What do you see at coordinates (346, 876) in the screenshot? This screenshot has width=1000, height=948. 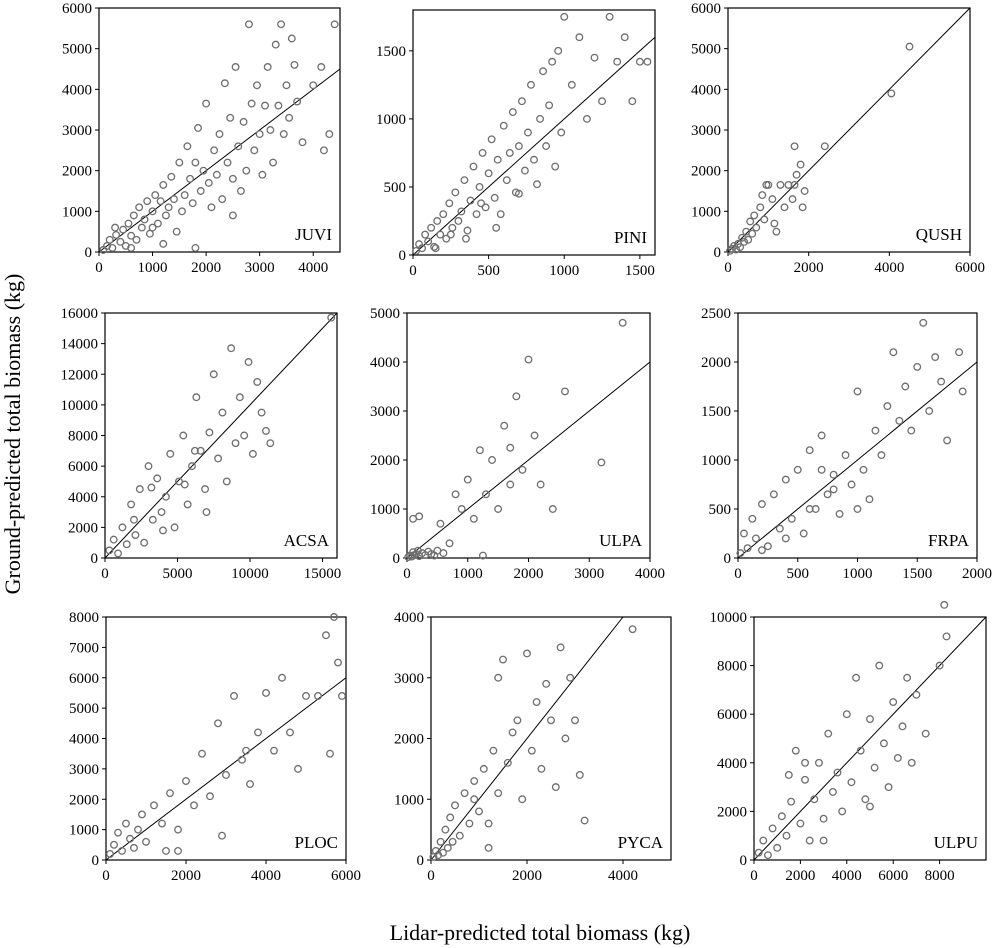 I see `x-tick-label: 6000` at bounding box center [346, 876].